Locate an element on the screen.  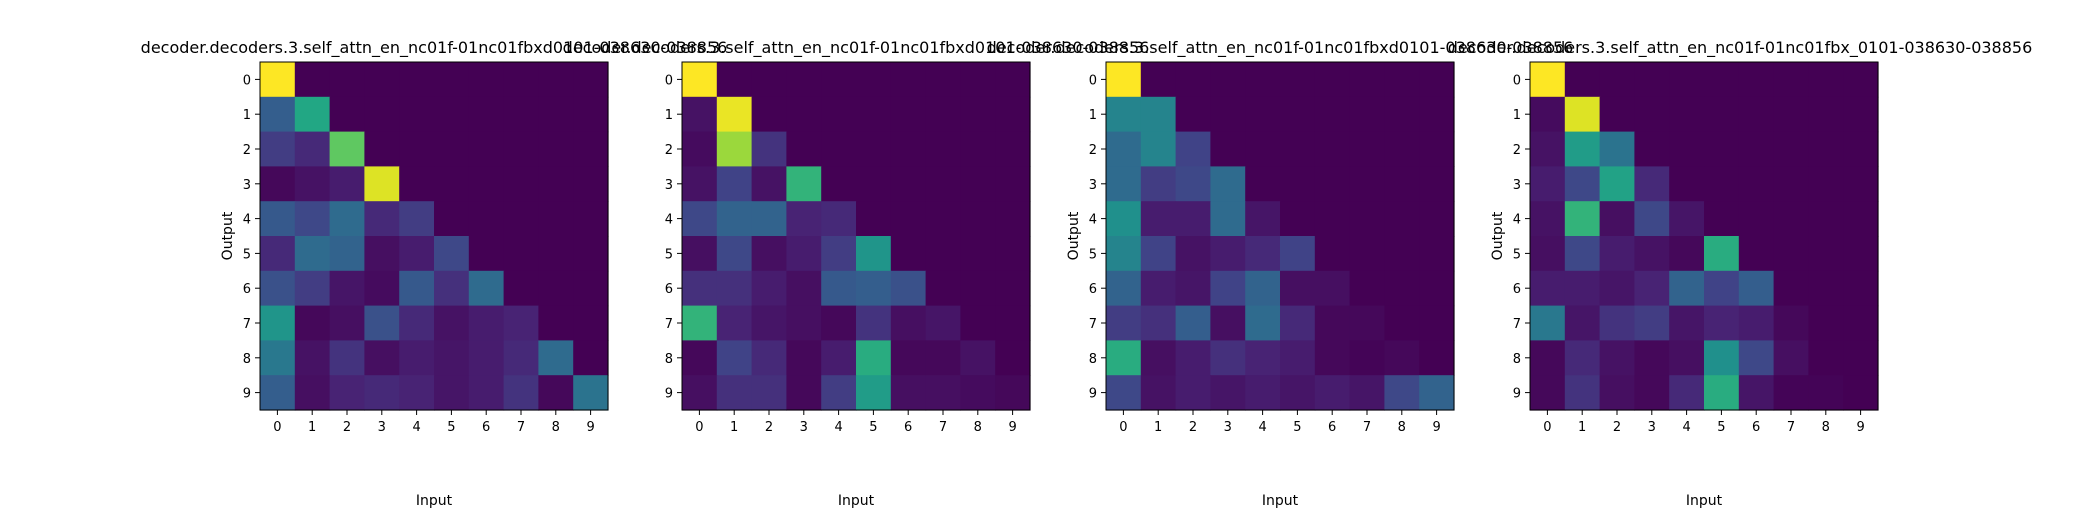
y-tick-label: 9 is located at coordinates (1093, 394).